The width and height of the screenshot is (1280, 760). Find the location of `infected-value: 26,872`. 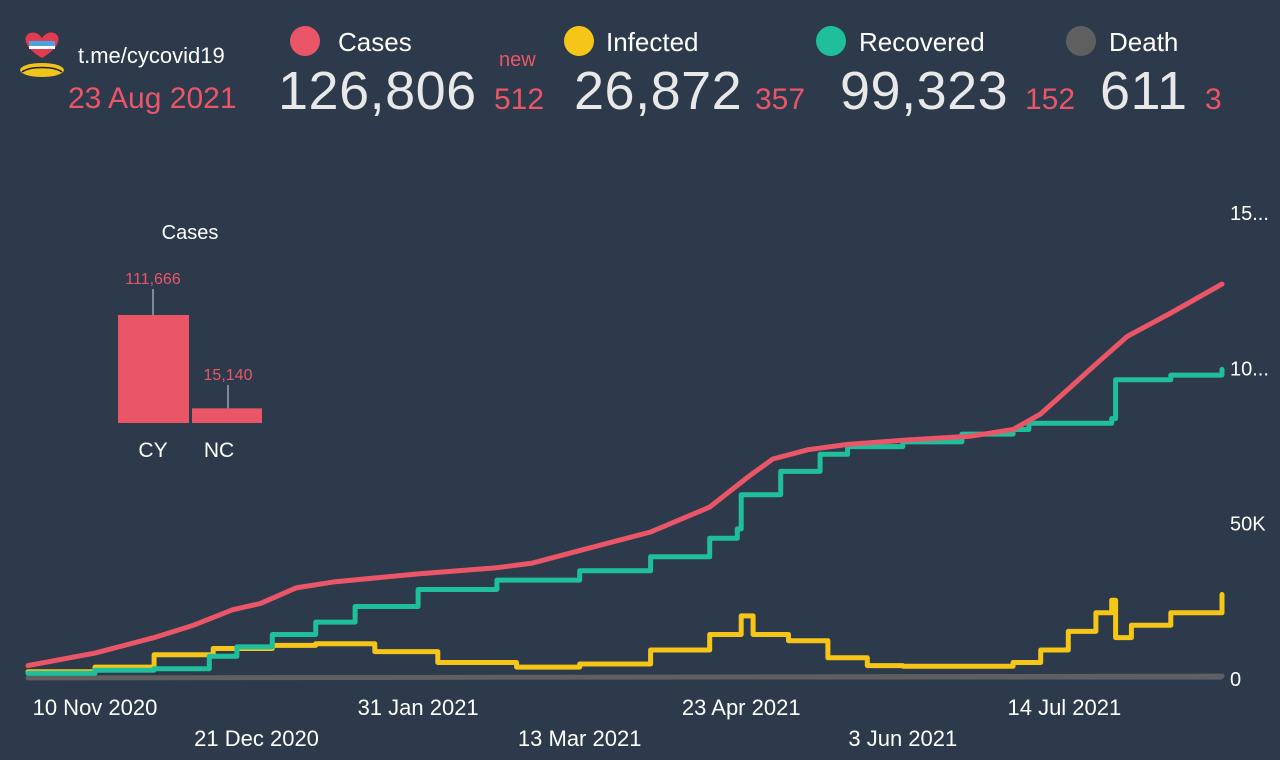

infected-value: 26,872 is located at coordinates (658, 91).